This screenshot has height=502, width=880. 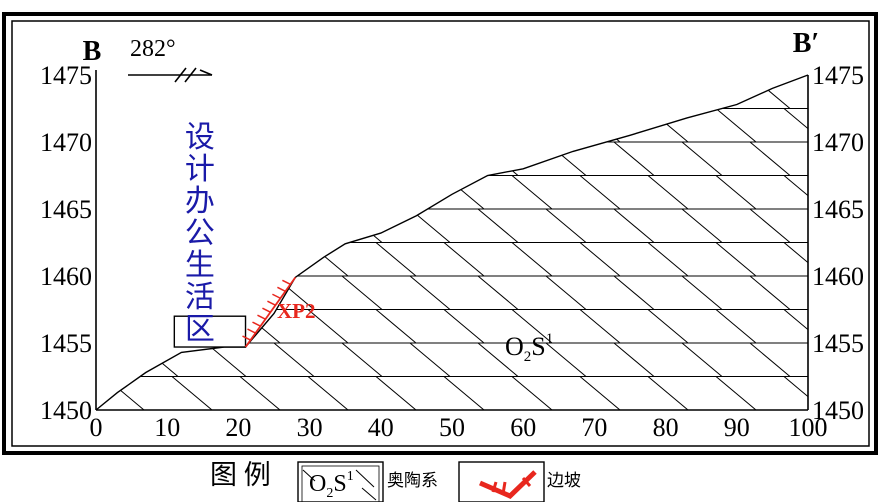 What do you see at coordinates (200, 201) in the screenshot?
I see `building-label-char: 办` at bounding box center [200, 201].